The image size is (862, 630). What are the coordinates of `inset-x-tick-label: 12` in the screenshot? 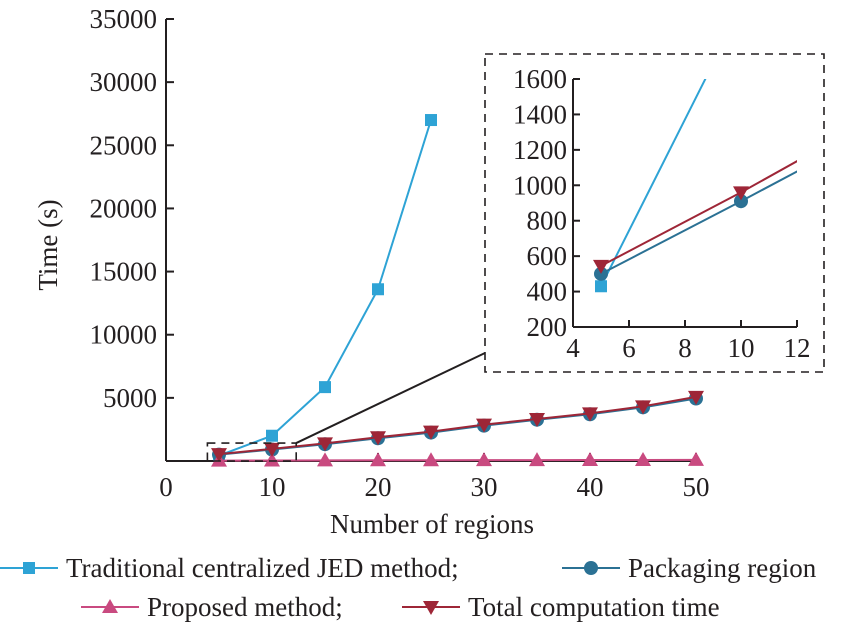 It's located at (797, 348).